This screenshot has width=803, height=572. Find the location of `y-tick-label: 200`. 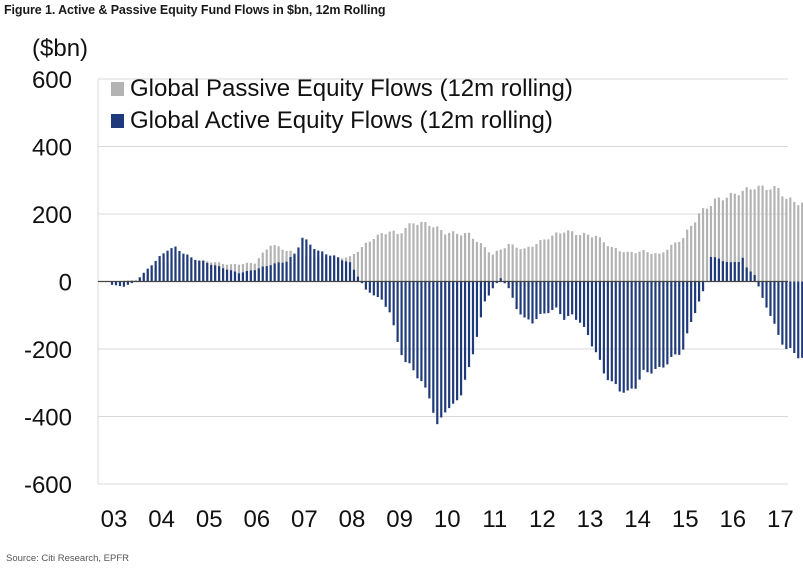

y-tick-label: 200 is located at coordinates (52, 215).